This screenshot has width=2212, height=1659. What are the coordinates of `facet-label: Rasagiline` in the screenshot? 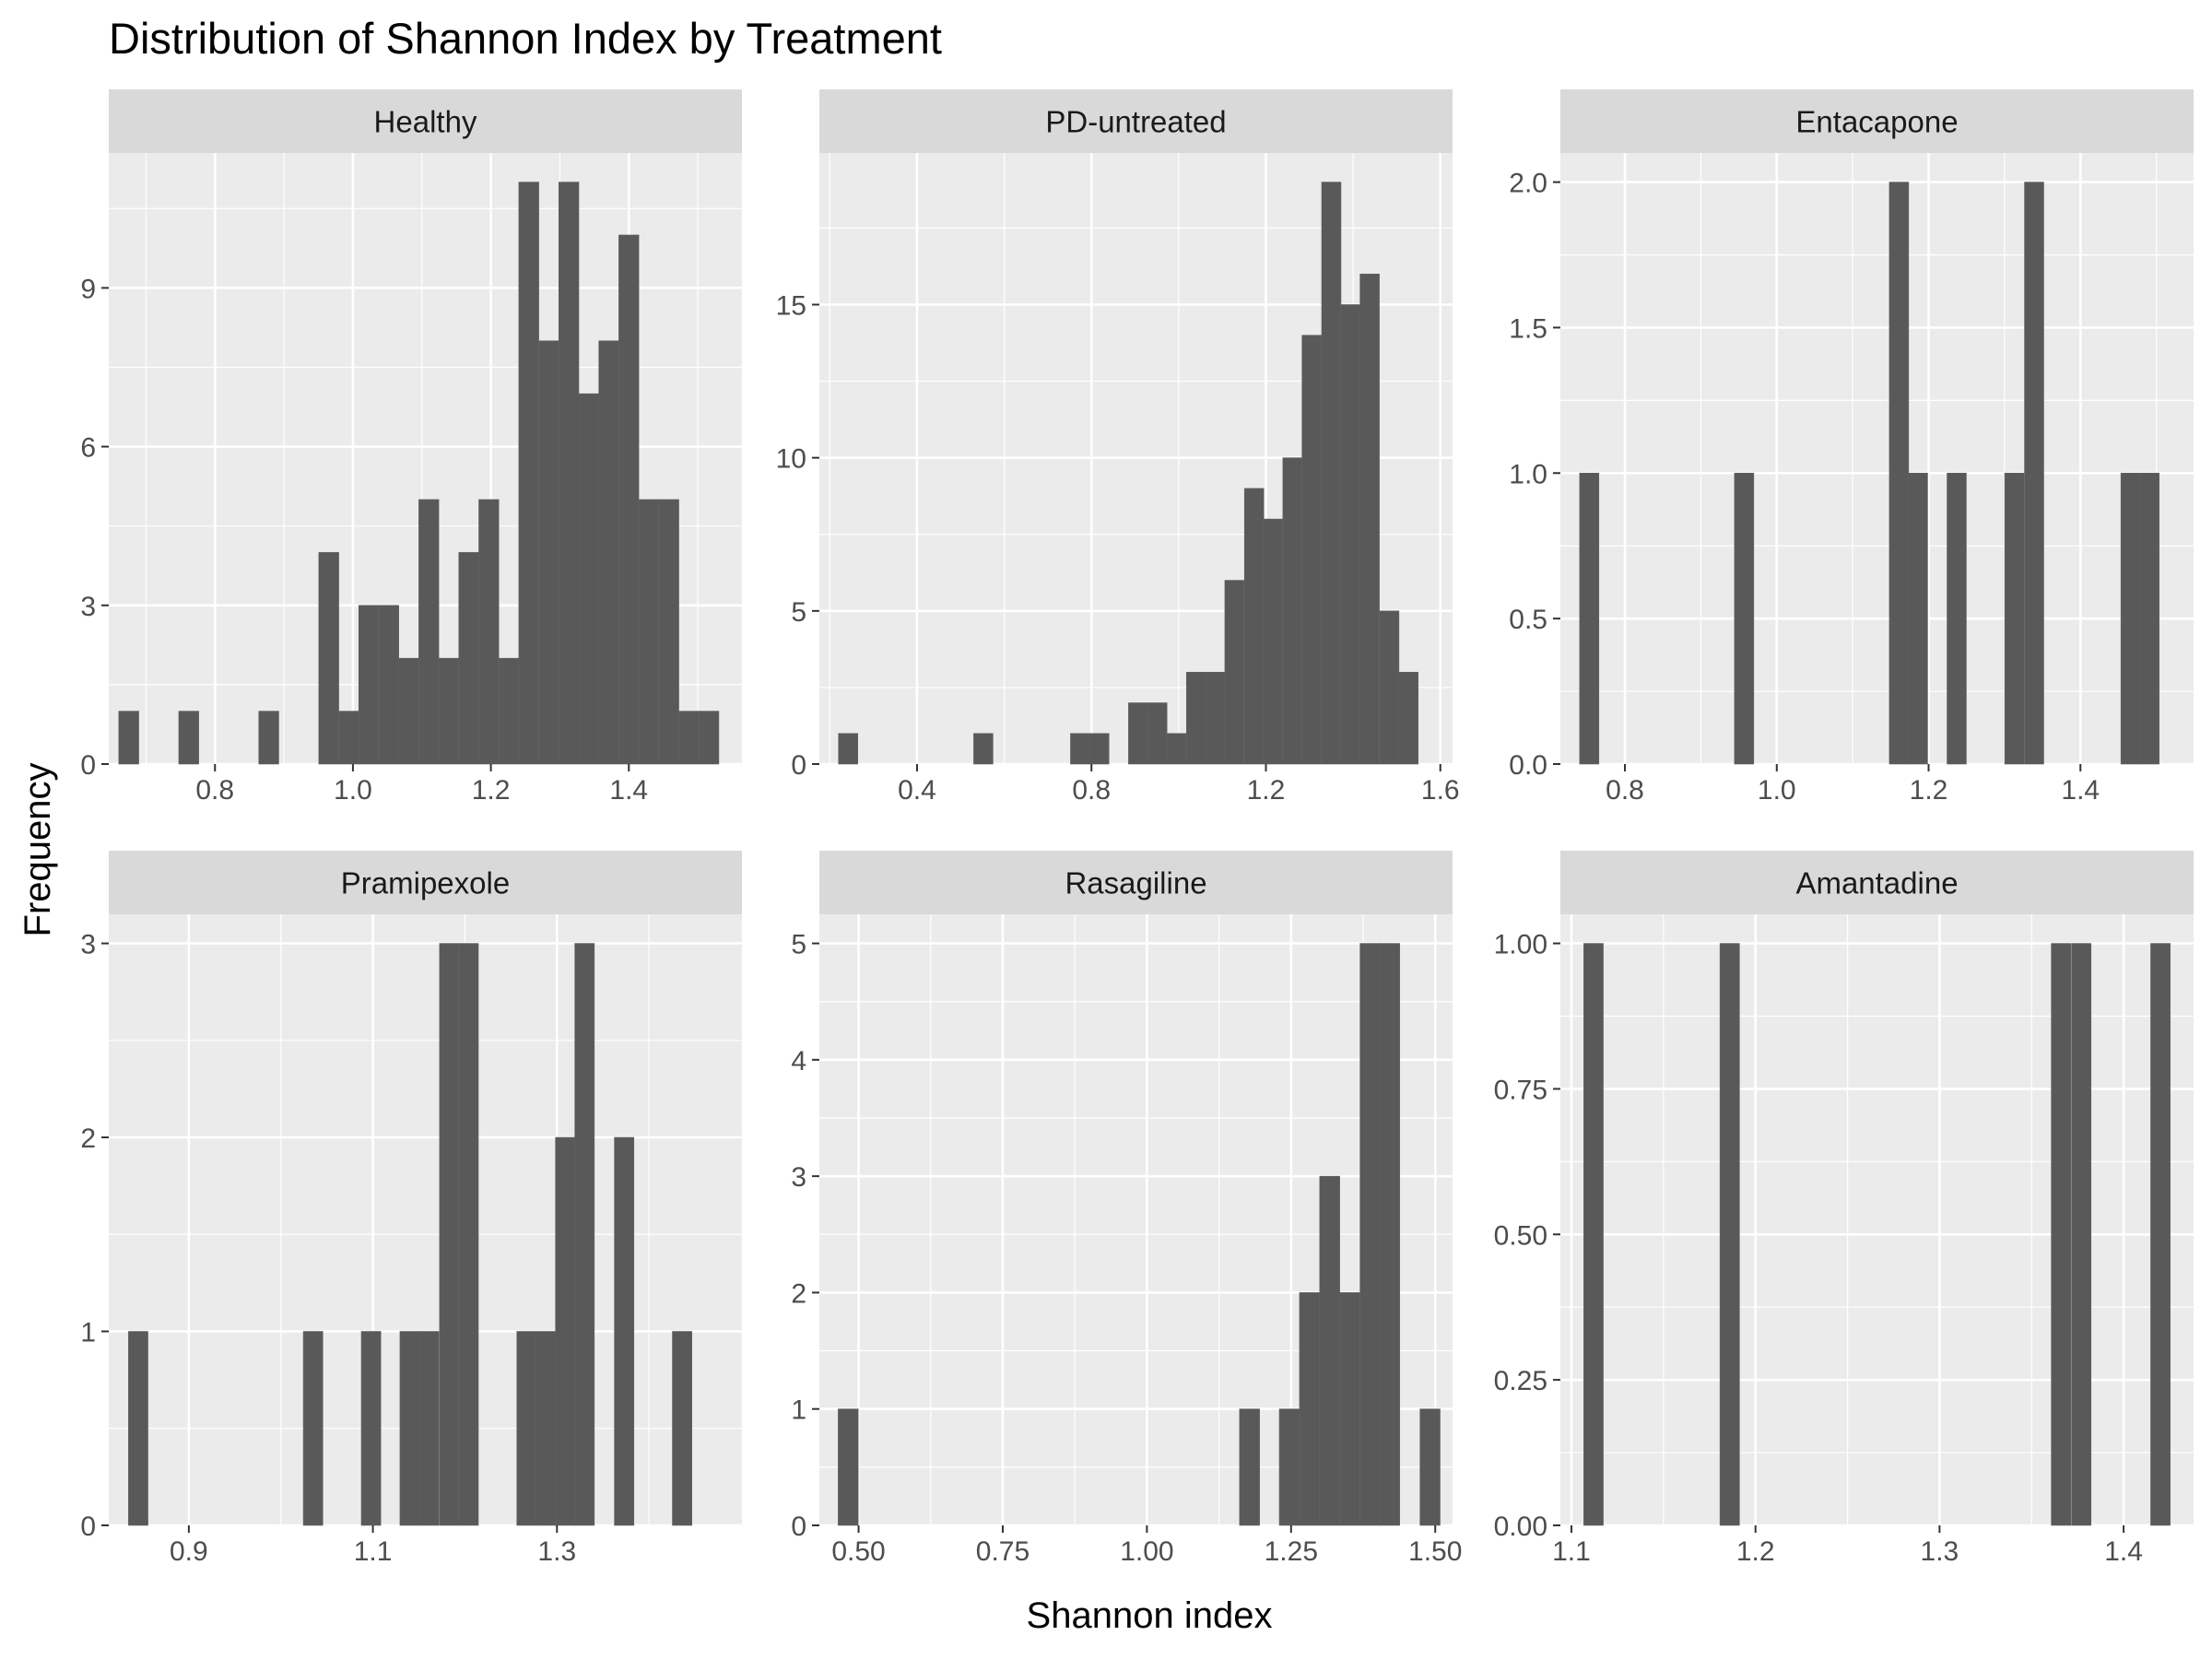 It's located at (1135, 883).